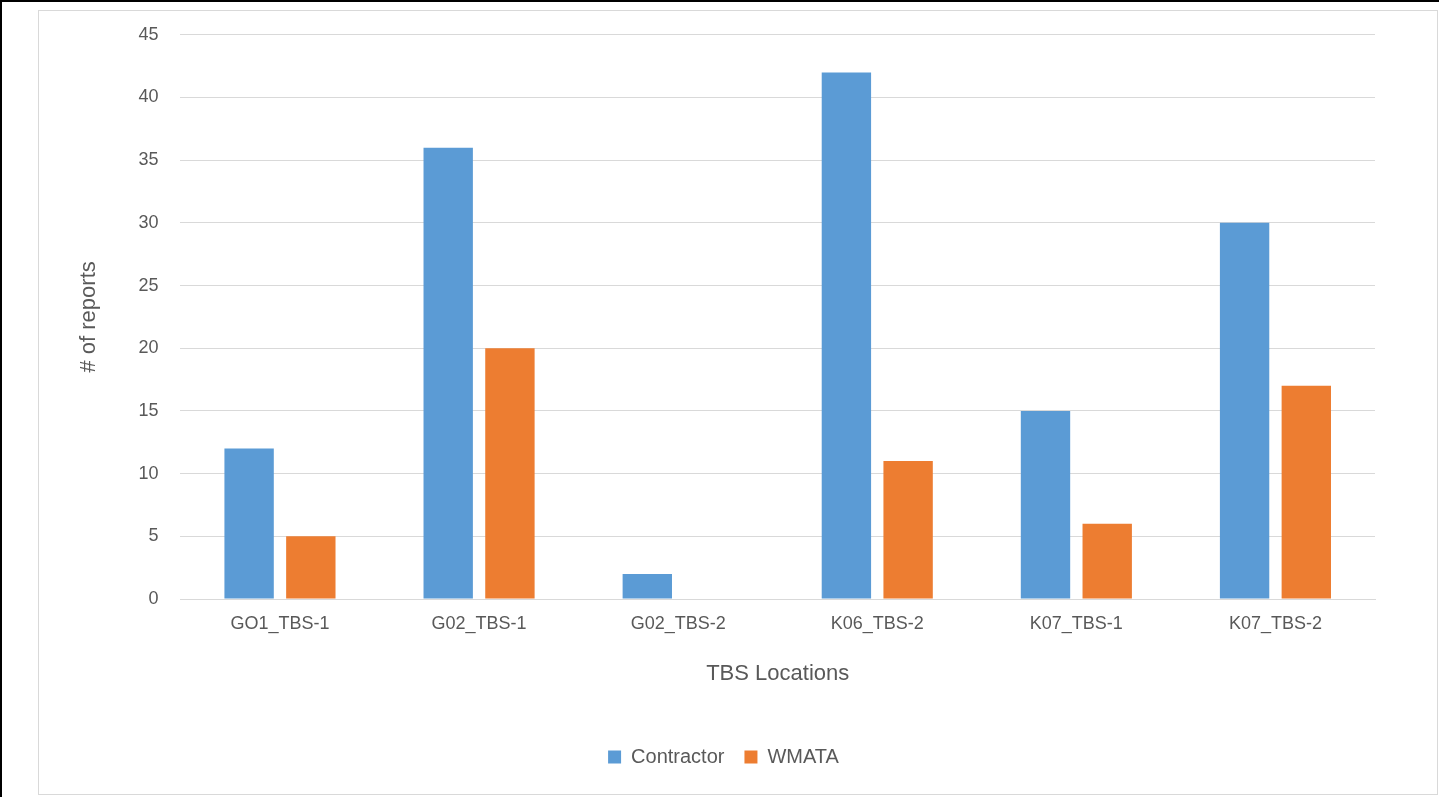  What do you see at coordinates (148, 409) in the screenshot?
I see `y-tick-label: 15` at bounding box center [148, 409].